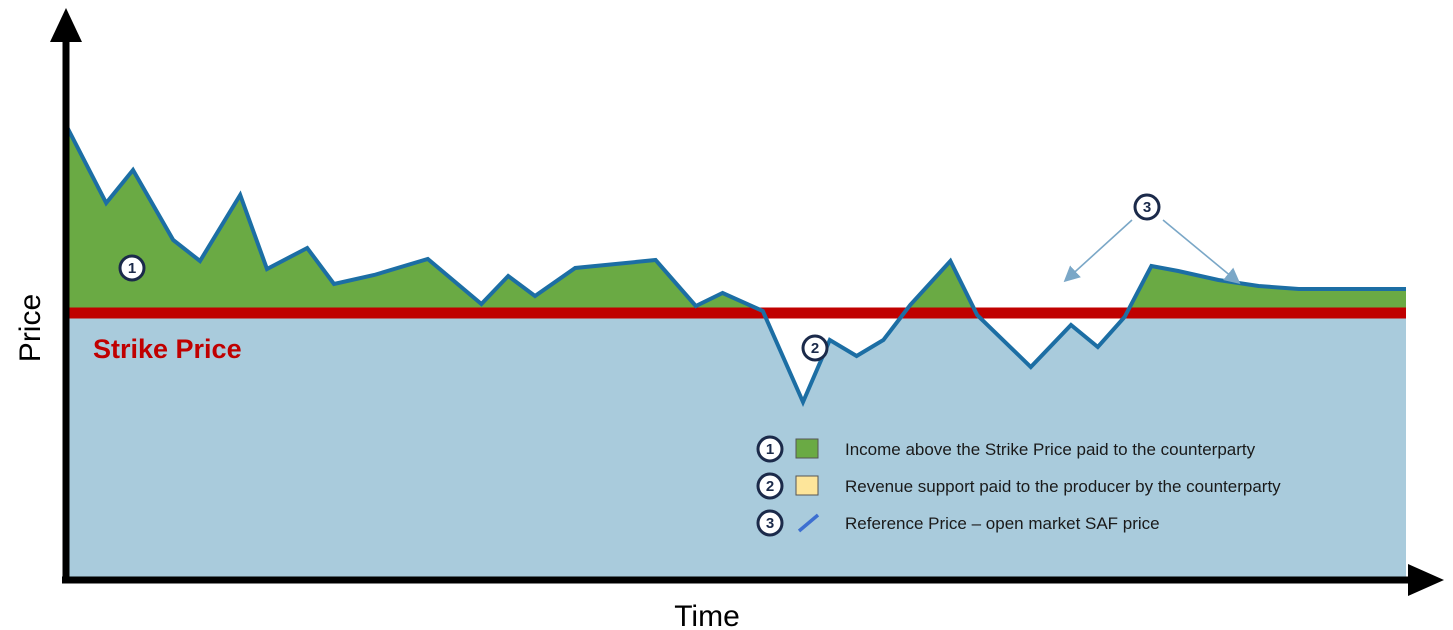  Describe the element at coordinates (1426, 580) in the screenshot. I see `x-axis-arrowhead` at that location.